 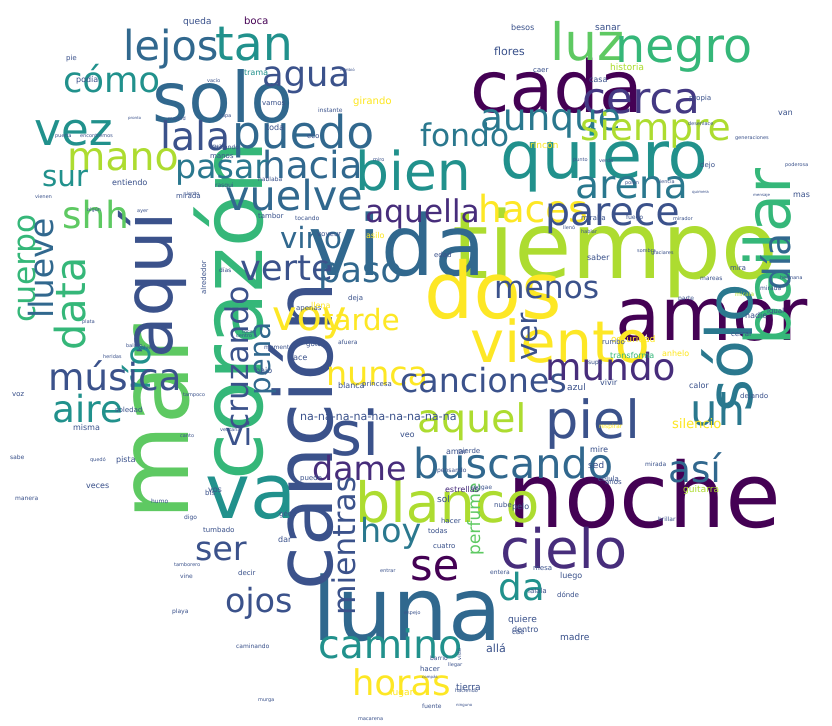 I want to click on word-musica: música, so click(x=114, y=377).